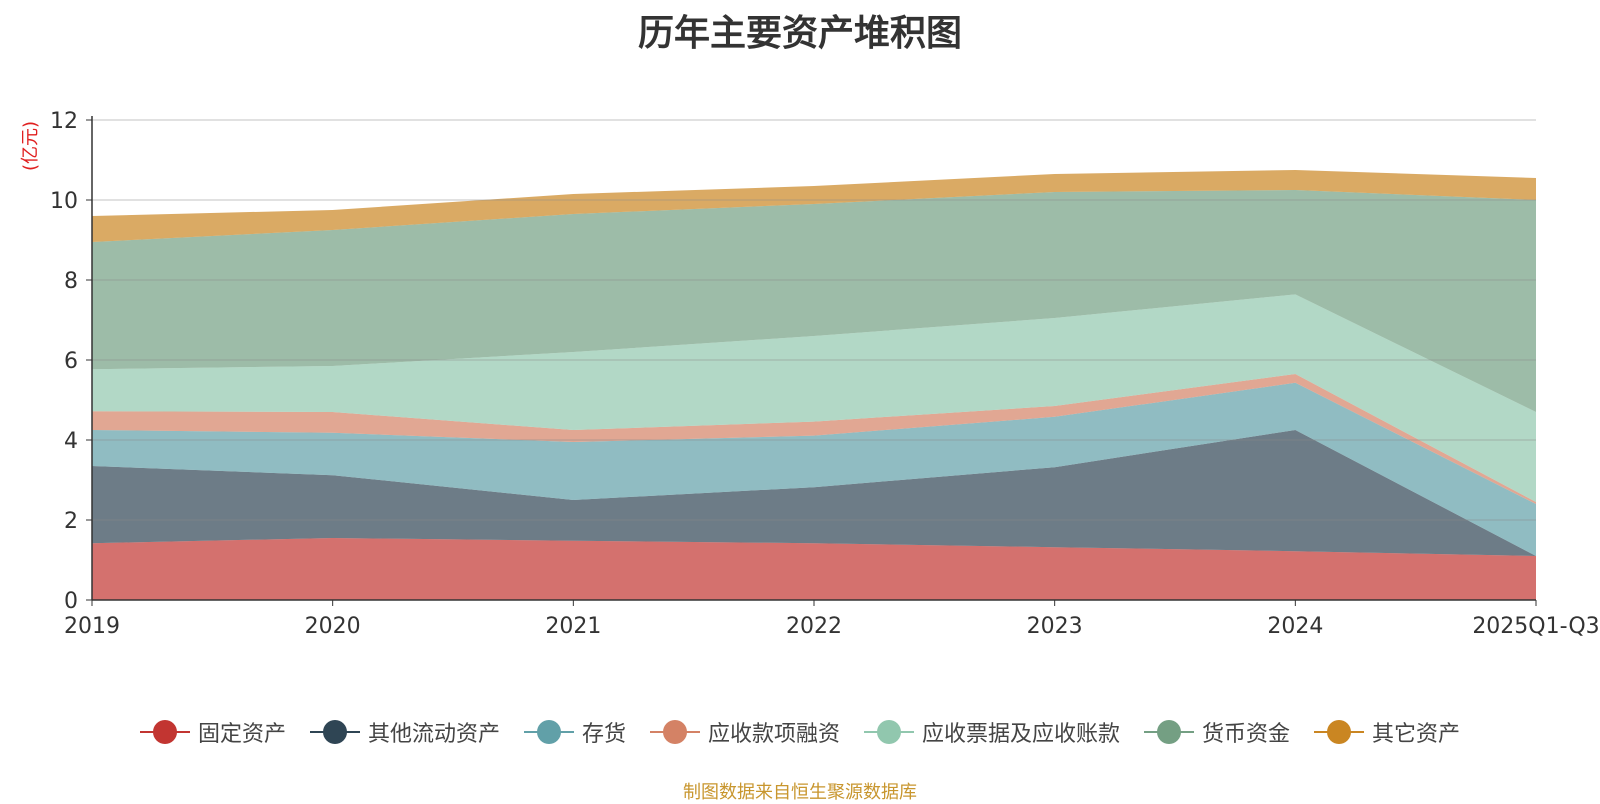 Image resolution: width=1600 pixels, height=804 pixels. I want to click on source-note: 制图数据来自恒生聚源数据库, so click(800, 792).